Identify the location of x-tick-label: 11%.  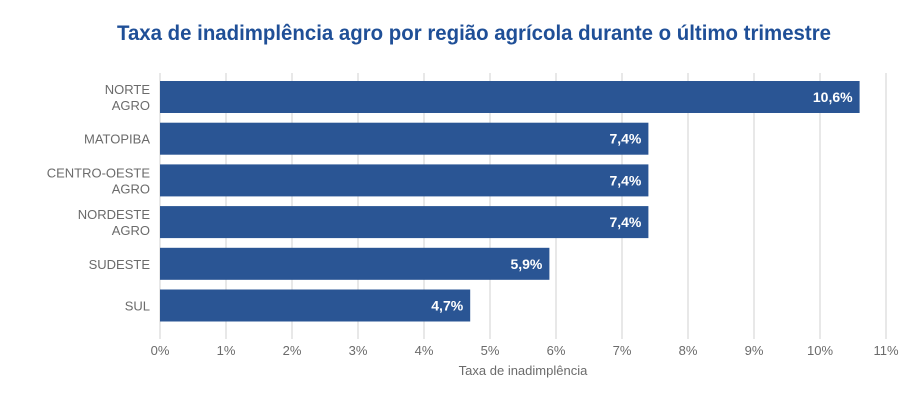
(885, 350).